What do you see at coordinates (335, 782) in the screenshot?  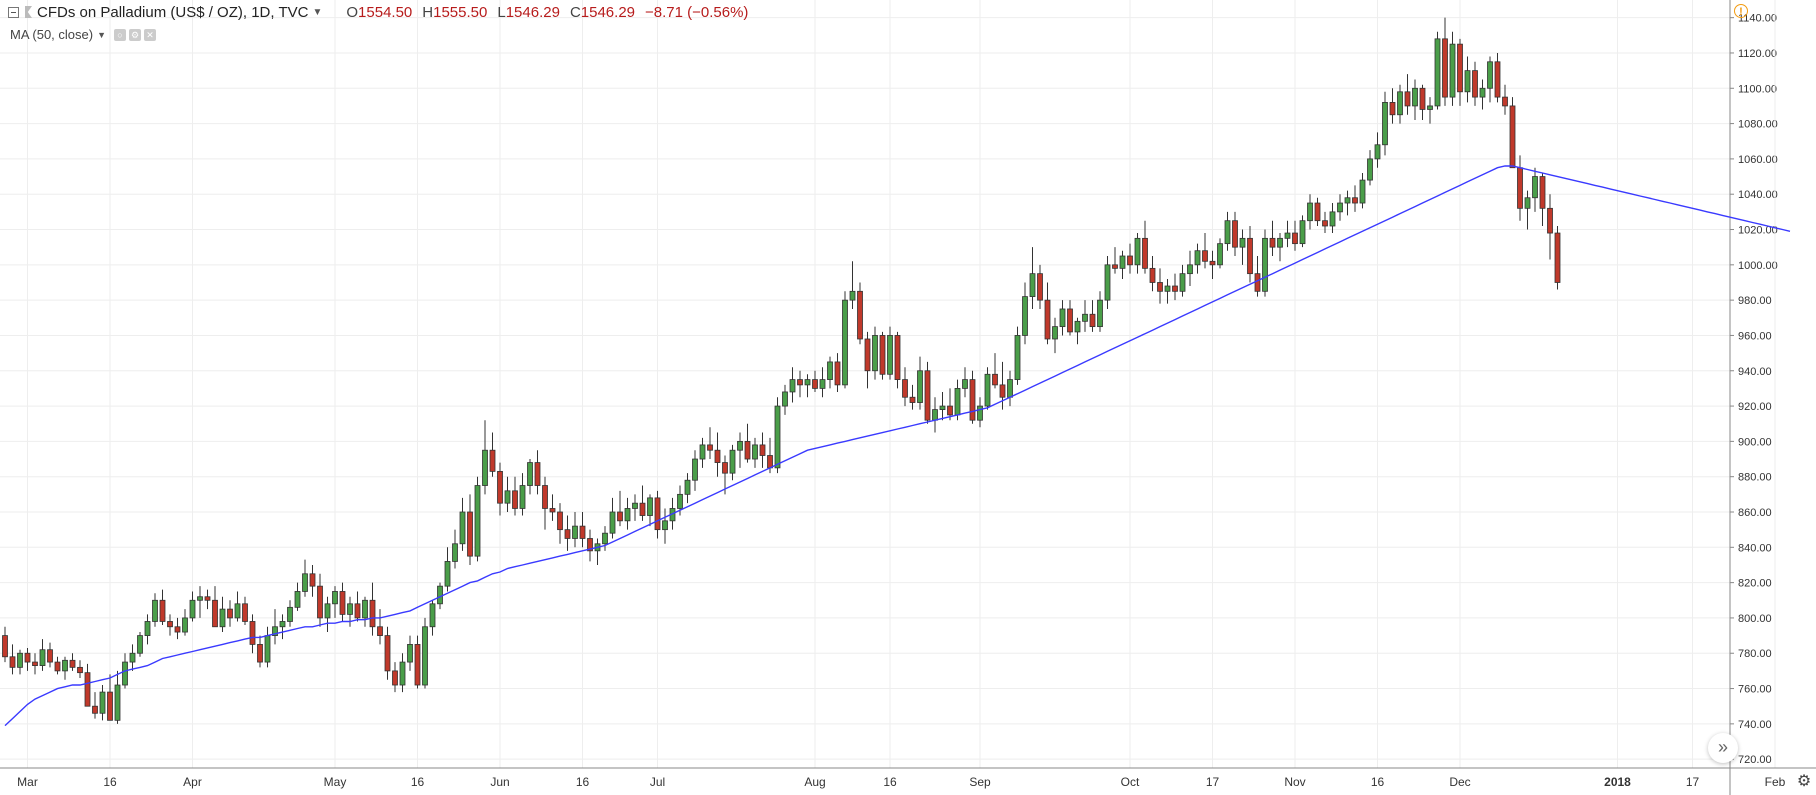 I see `x-tick-label: May` at bounding box center [335, 782].